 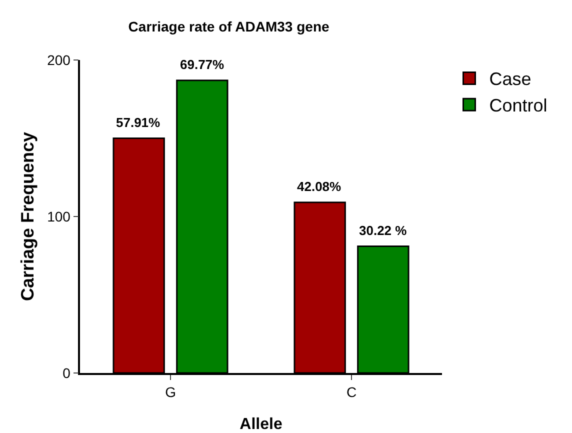 I want to click on annotation: 57.91%, so click(x=138, y=122).